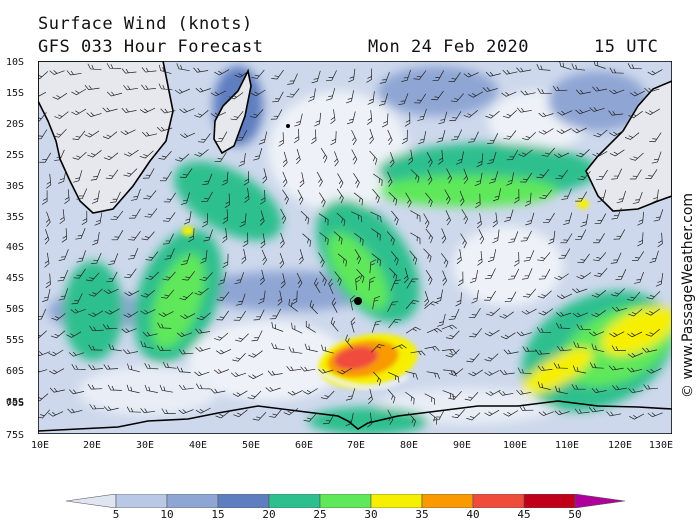 Image resolution: width=700 pixels, height=525 pixels. What do you see at coordinates (218, 514) in the screenshot?
I see `colorbar-label: 15` at bounding box center [218, 514].